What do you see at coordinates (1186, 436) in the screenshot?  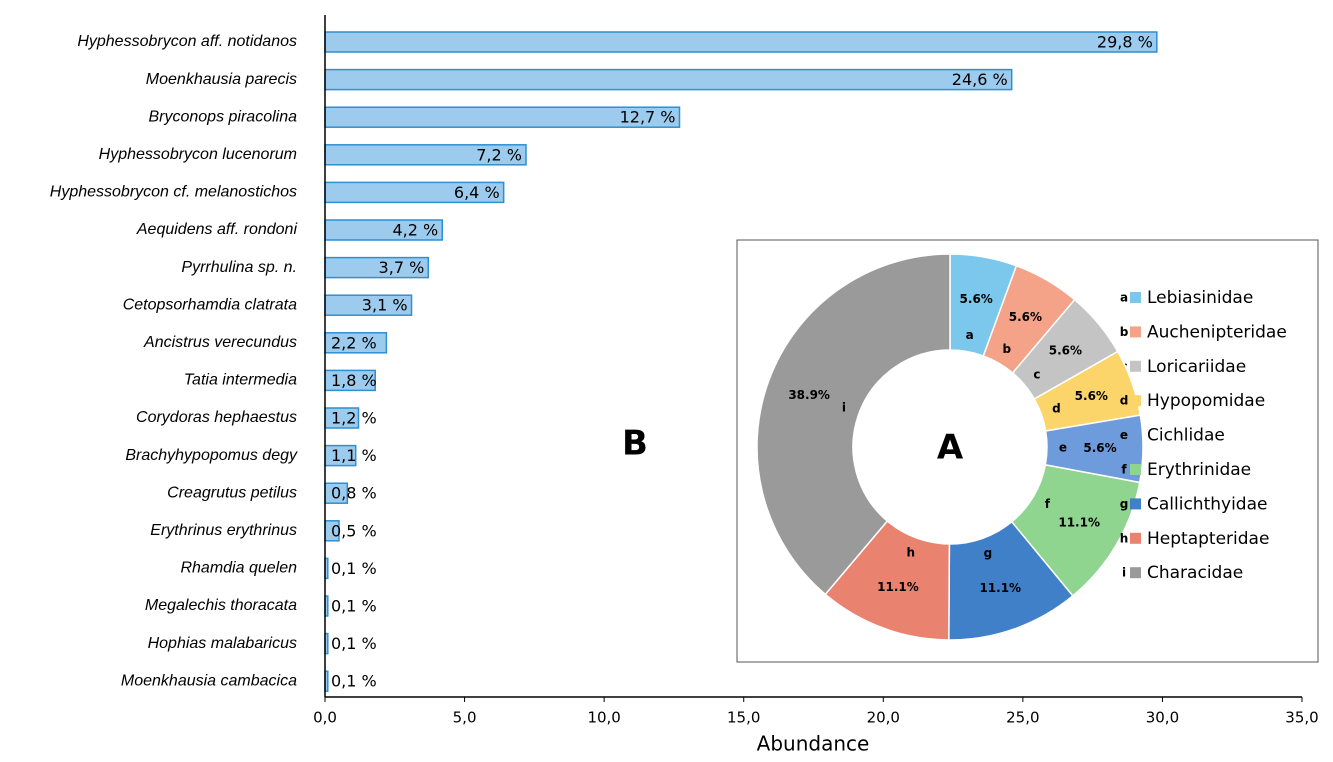 I see `legend-label: Cichlidae` at bounding box center [1186, 436].